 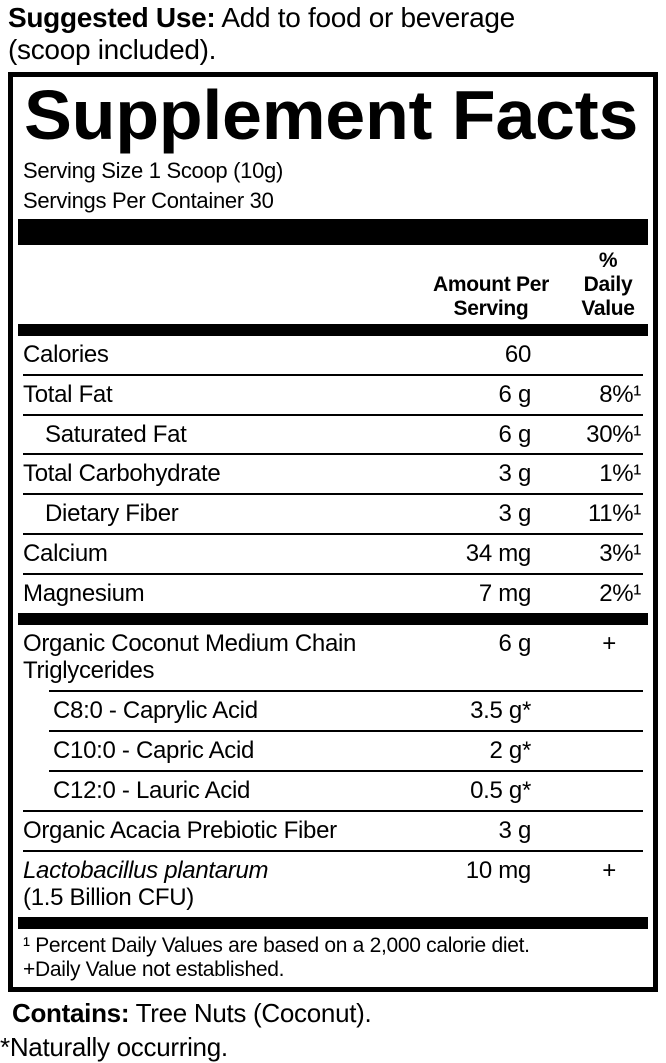 What do you see at coordinates (333, 618) in the screenshot?
I see `separator-bar-middle` at bounding box center [333, 618].